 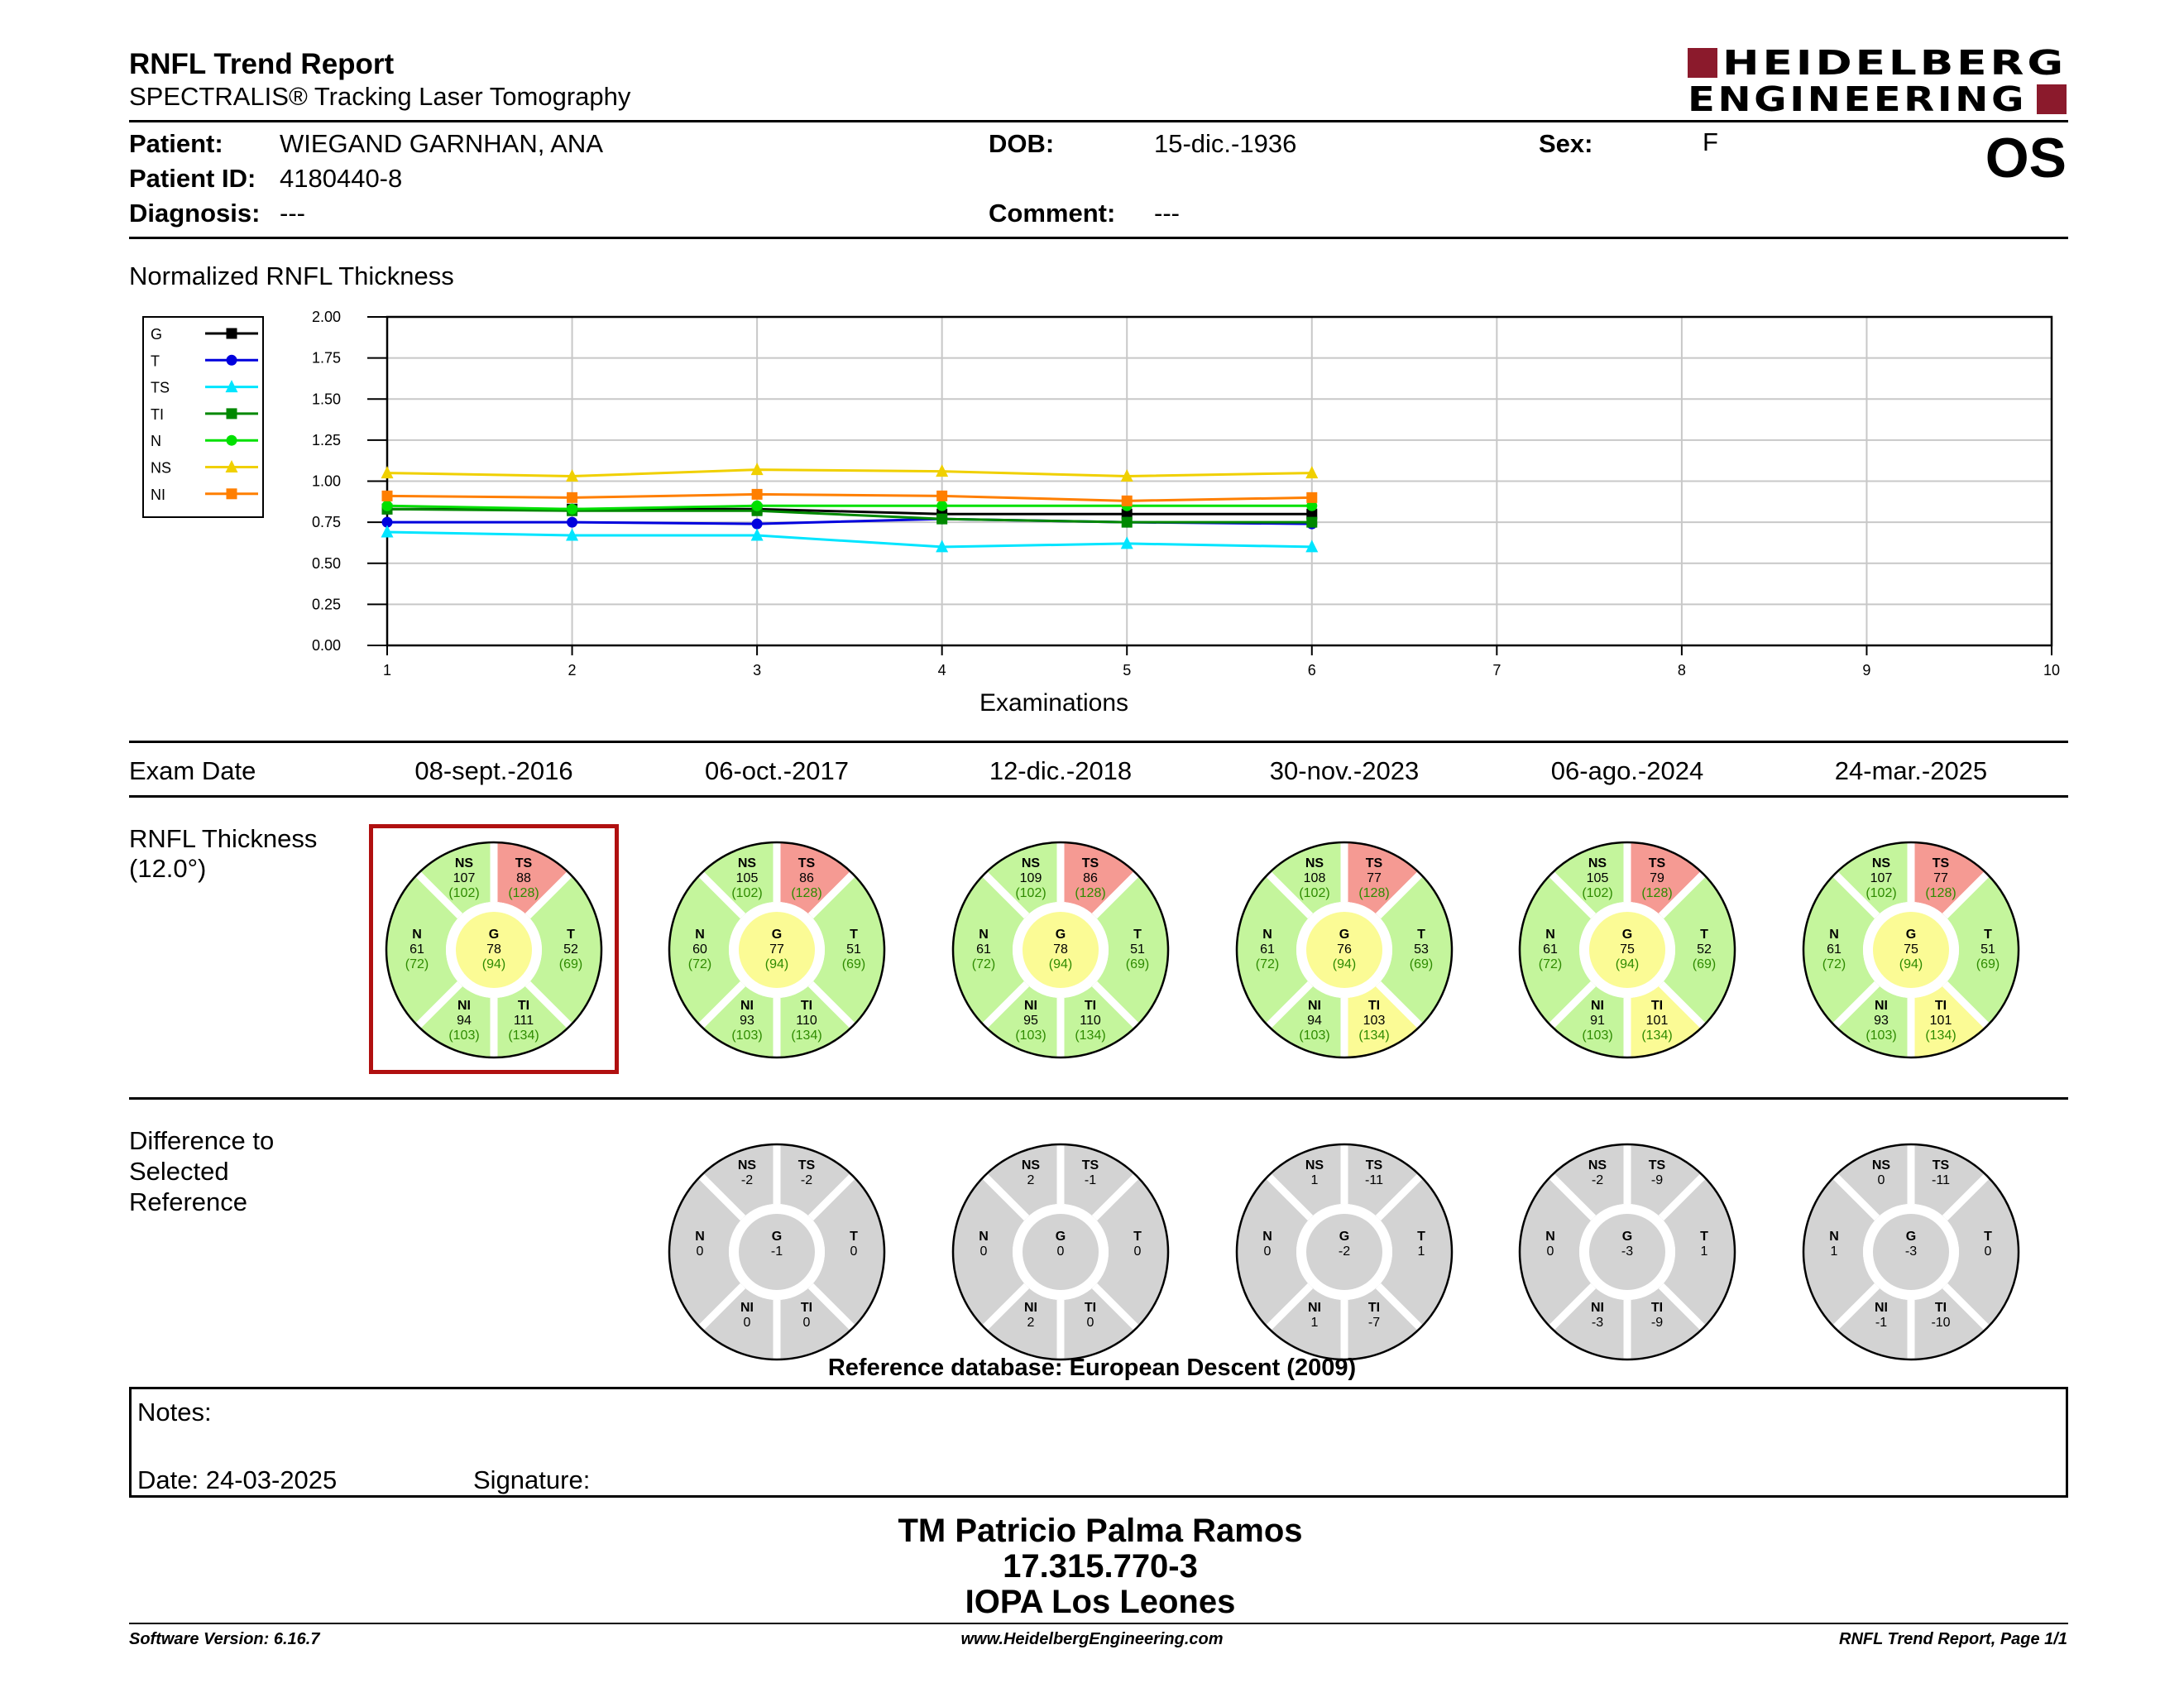 I want to click on patient-name: WIEGAND GARNHAN, ANA, so click(x=441, y=143).